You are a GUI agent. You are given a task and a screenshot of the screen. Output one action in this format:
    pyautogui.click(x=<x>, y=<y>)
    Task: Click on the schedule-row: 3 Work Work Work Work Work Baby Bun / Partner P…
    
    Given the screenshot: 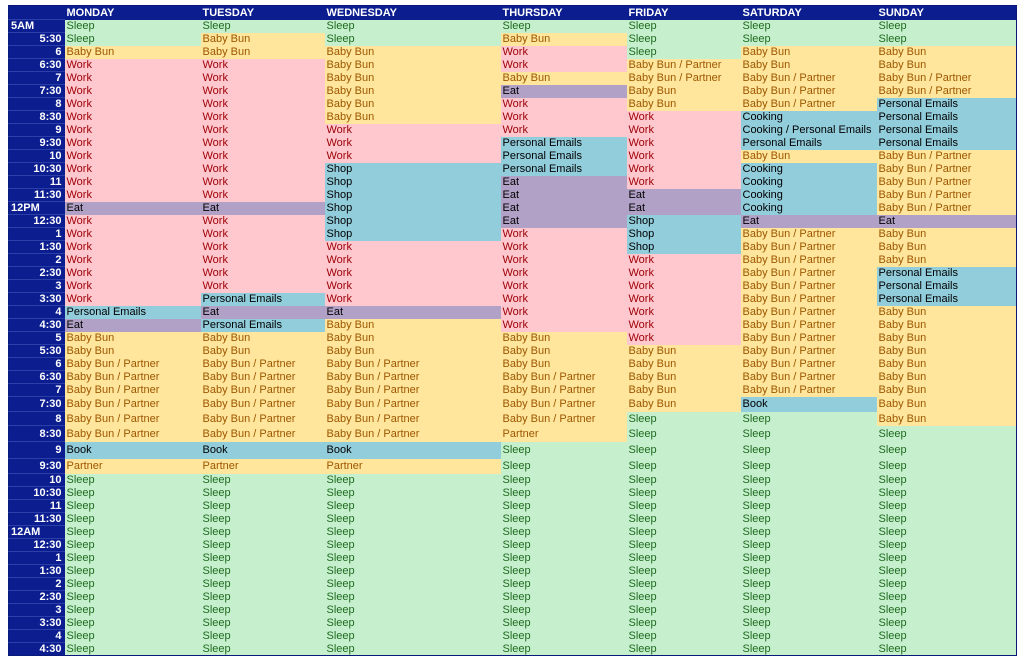 What is the action you would take?
    pyautogui.click(x=512, y=286)
    